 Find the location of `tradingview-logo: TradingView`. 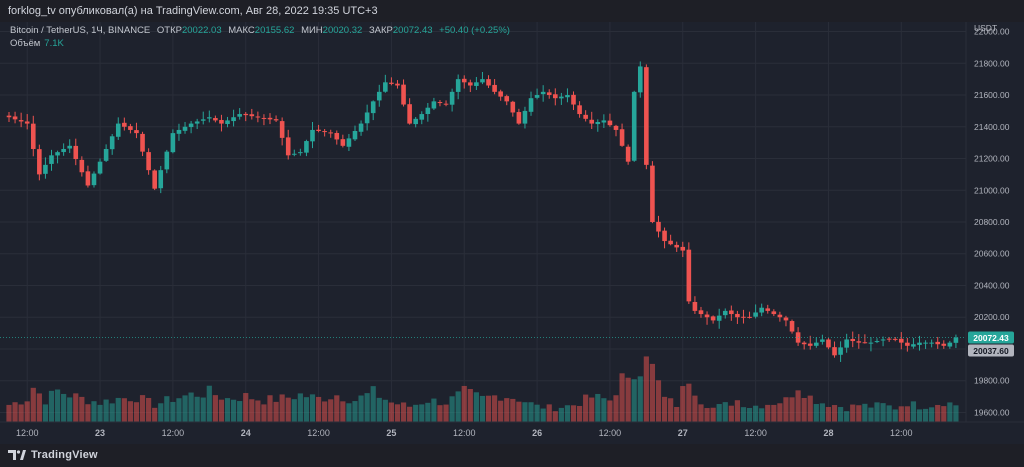

tradingview-logo: TradingView is located at coordinates (53, 455).